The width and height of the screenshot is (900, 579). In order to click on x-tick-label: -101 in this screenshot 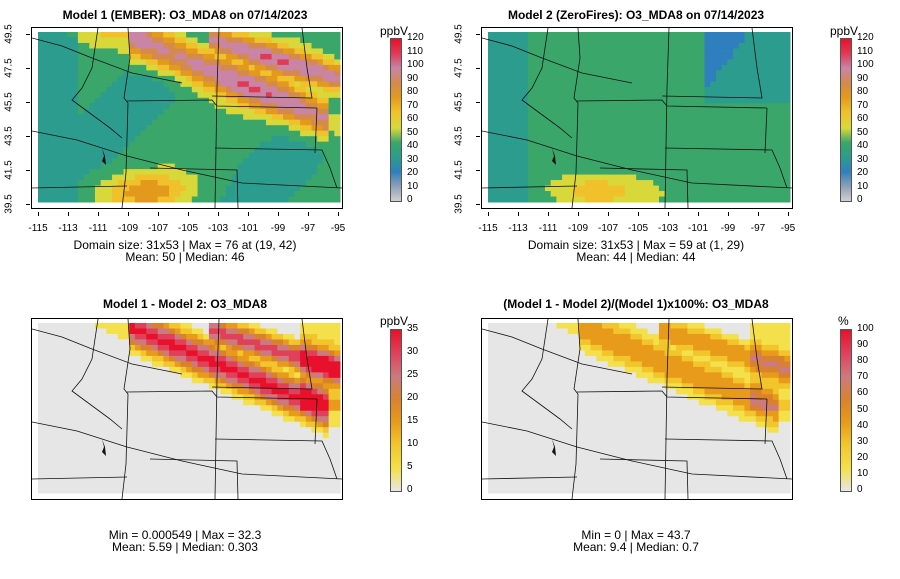, I will do `click(698, 228)`.